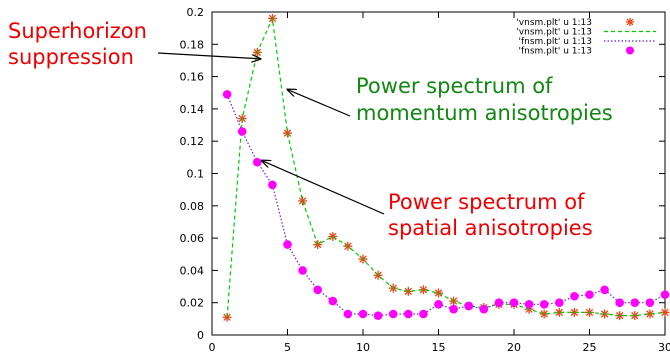  What do you see at coordinates (192, 270) in the screenshot?
I see `y-tick-label: 0.04` at bounding box center [192, 270].